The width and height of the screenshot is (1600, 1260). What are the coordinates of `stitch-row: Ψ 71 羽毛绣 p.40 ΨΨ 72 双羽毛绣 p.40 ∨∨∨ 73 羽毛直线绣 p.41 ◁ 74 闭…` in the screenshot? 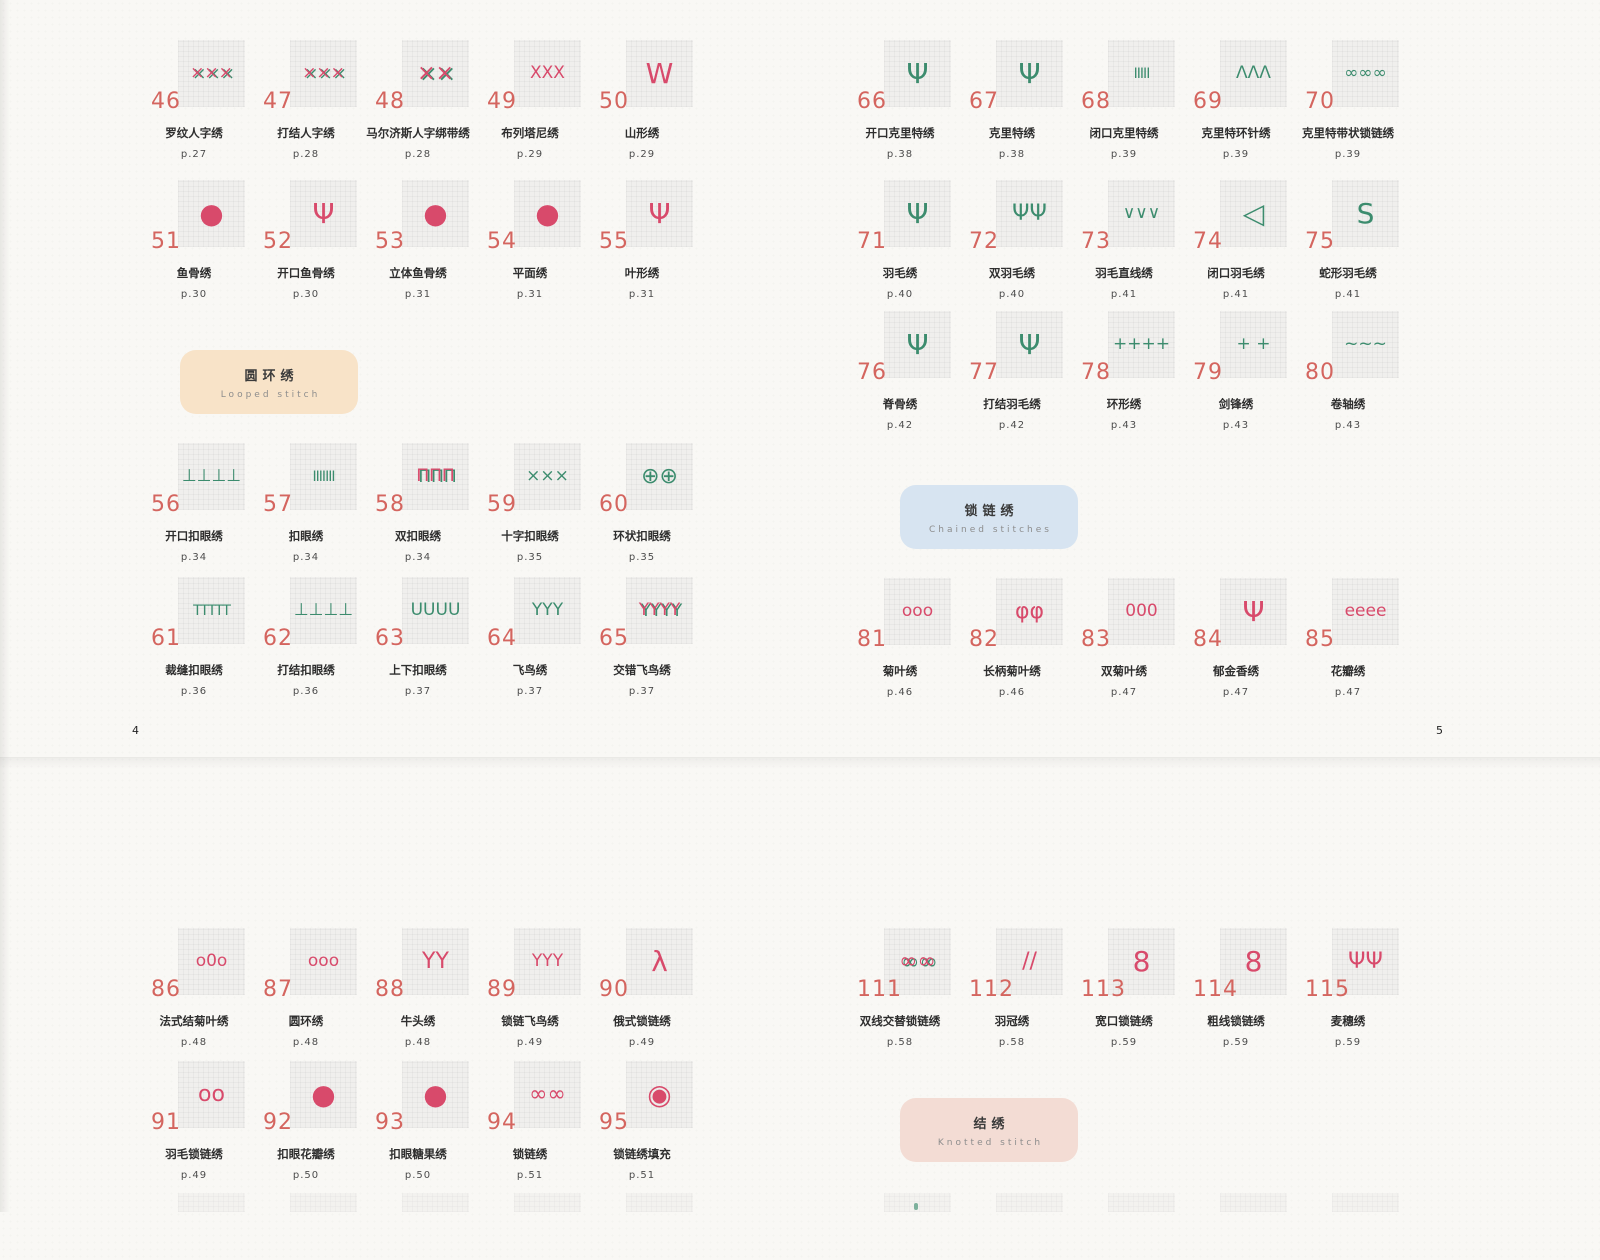 It's located at (1124, 240).